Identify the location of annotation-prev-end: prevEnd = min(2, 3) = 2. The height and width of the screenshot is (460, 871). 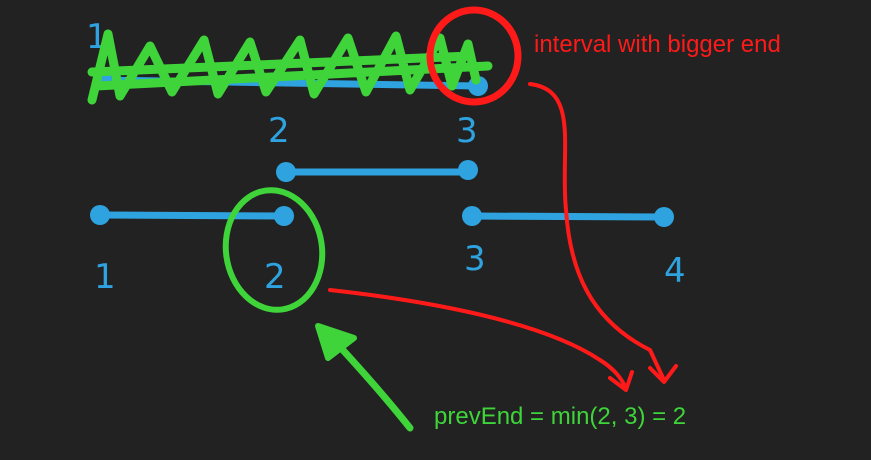
(560, 416).